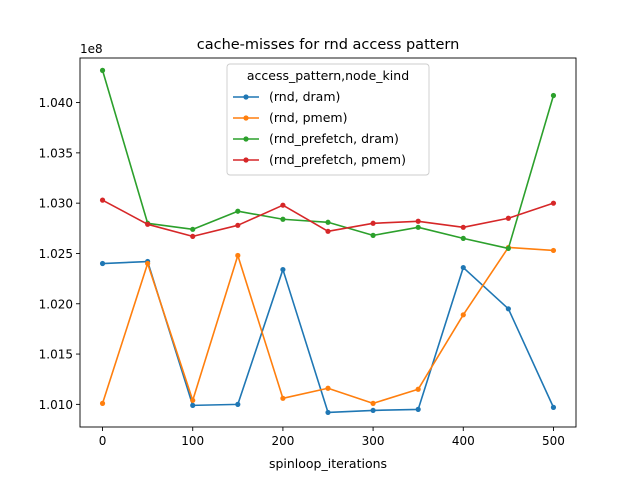  What do you see at coordinates (308, 117) in the screenshot?
I see `legend-label-1: (rnd, pmem)` at bounding box center [308, 117].